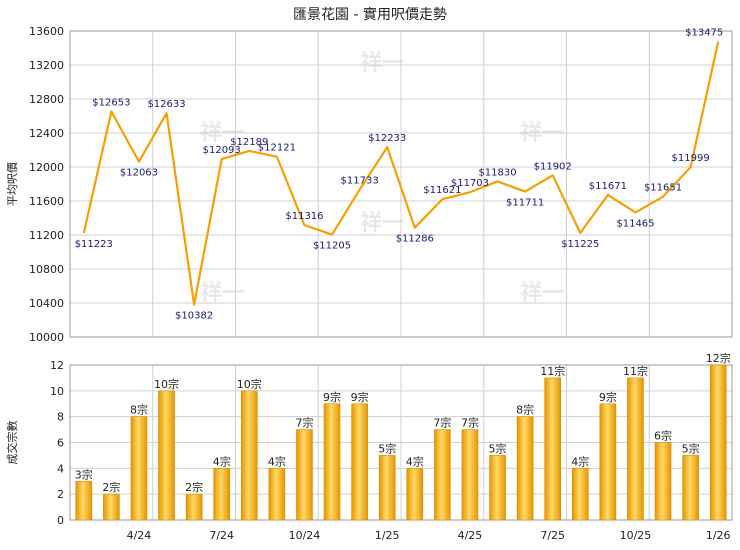 The image size is (740, 550). What do you see at coordinates (249, 142) in the screenshot?
I see `line-data-label: $12189` at bounding box center [249, 142].